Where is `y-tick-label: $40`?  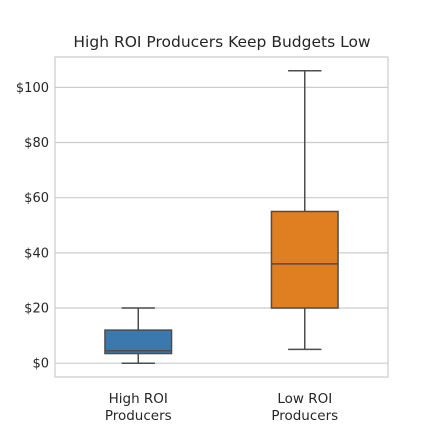
y-tick-label: $40 is located at coordinates (36, 253).